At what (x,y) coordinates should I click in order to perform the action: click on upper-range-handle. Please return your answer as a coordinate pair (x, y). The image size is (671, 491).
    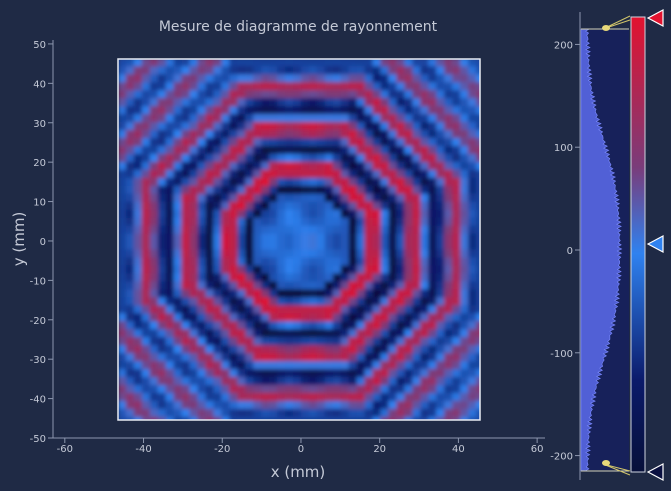
    Looking at the image, I should click on (606, 28).